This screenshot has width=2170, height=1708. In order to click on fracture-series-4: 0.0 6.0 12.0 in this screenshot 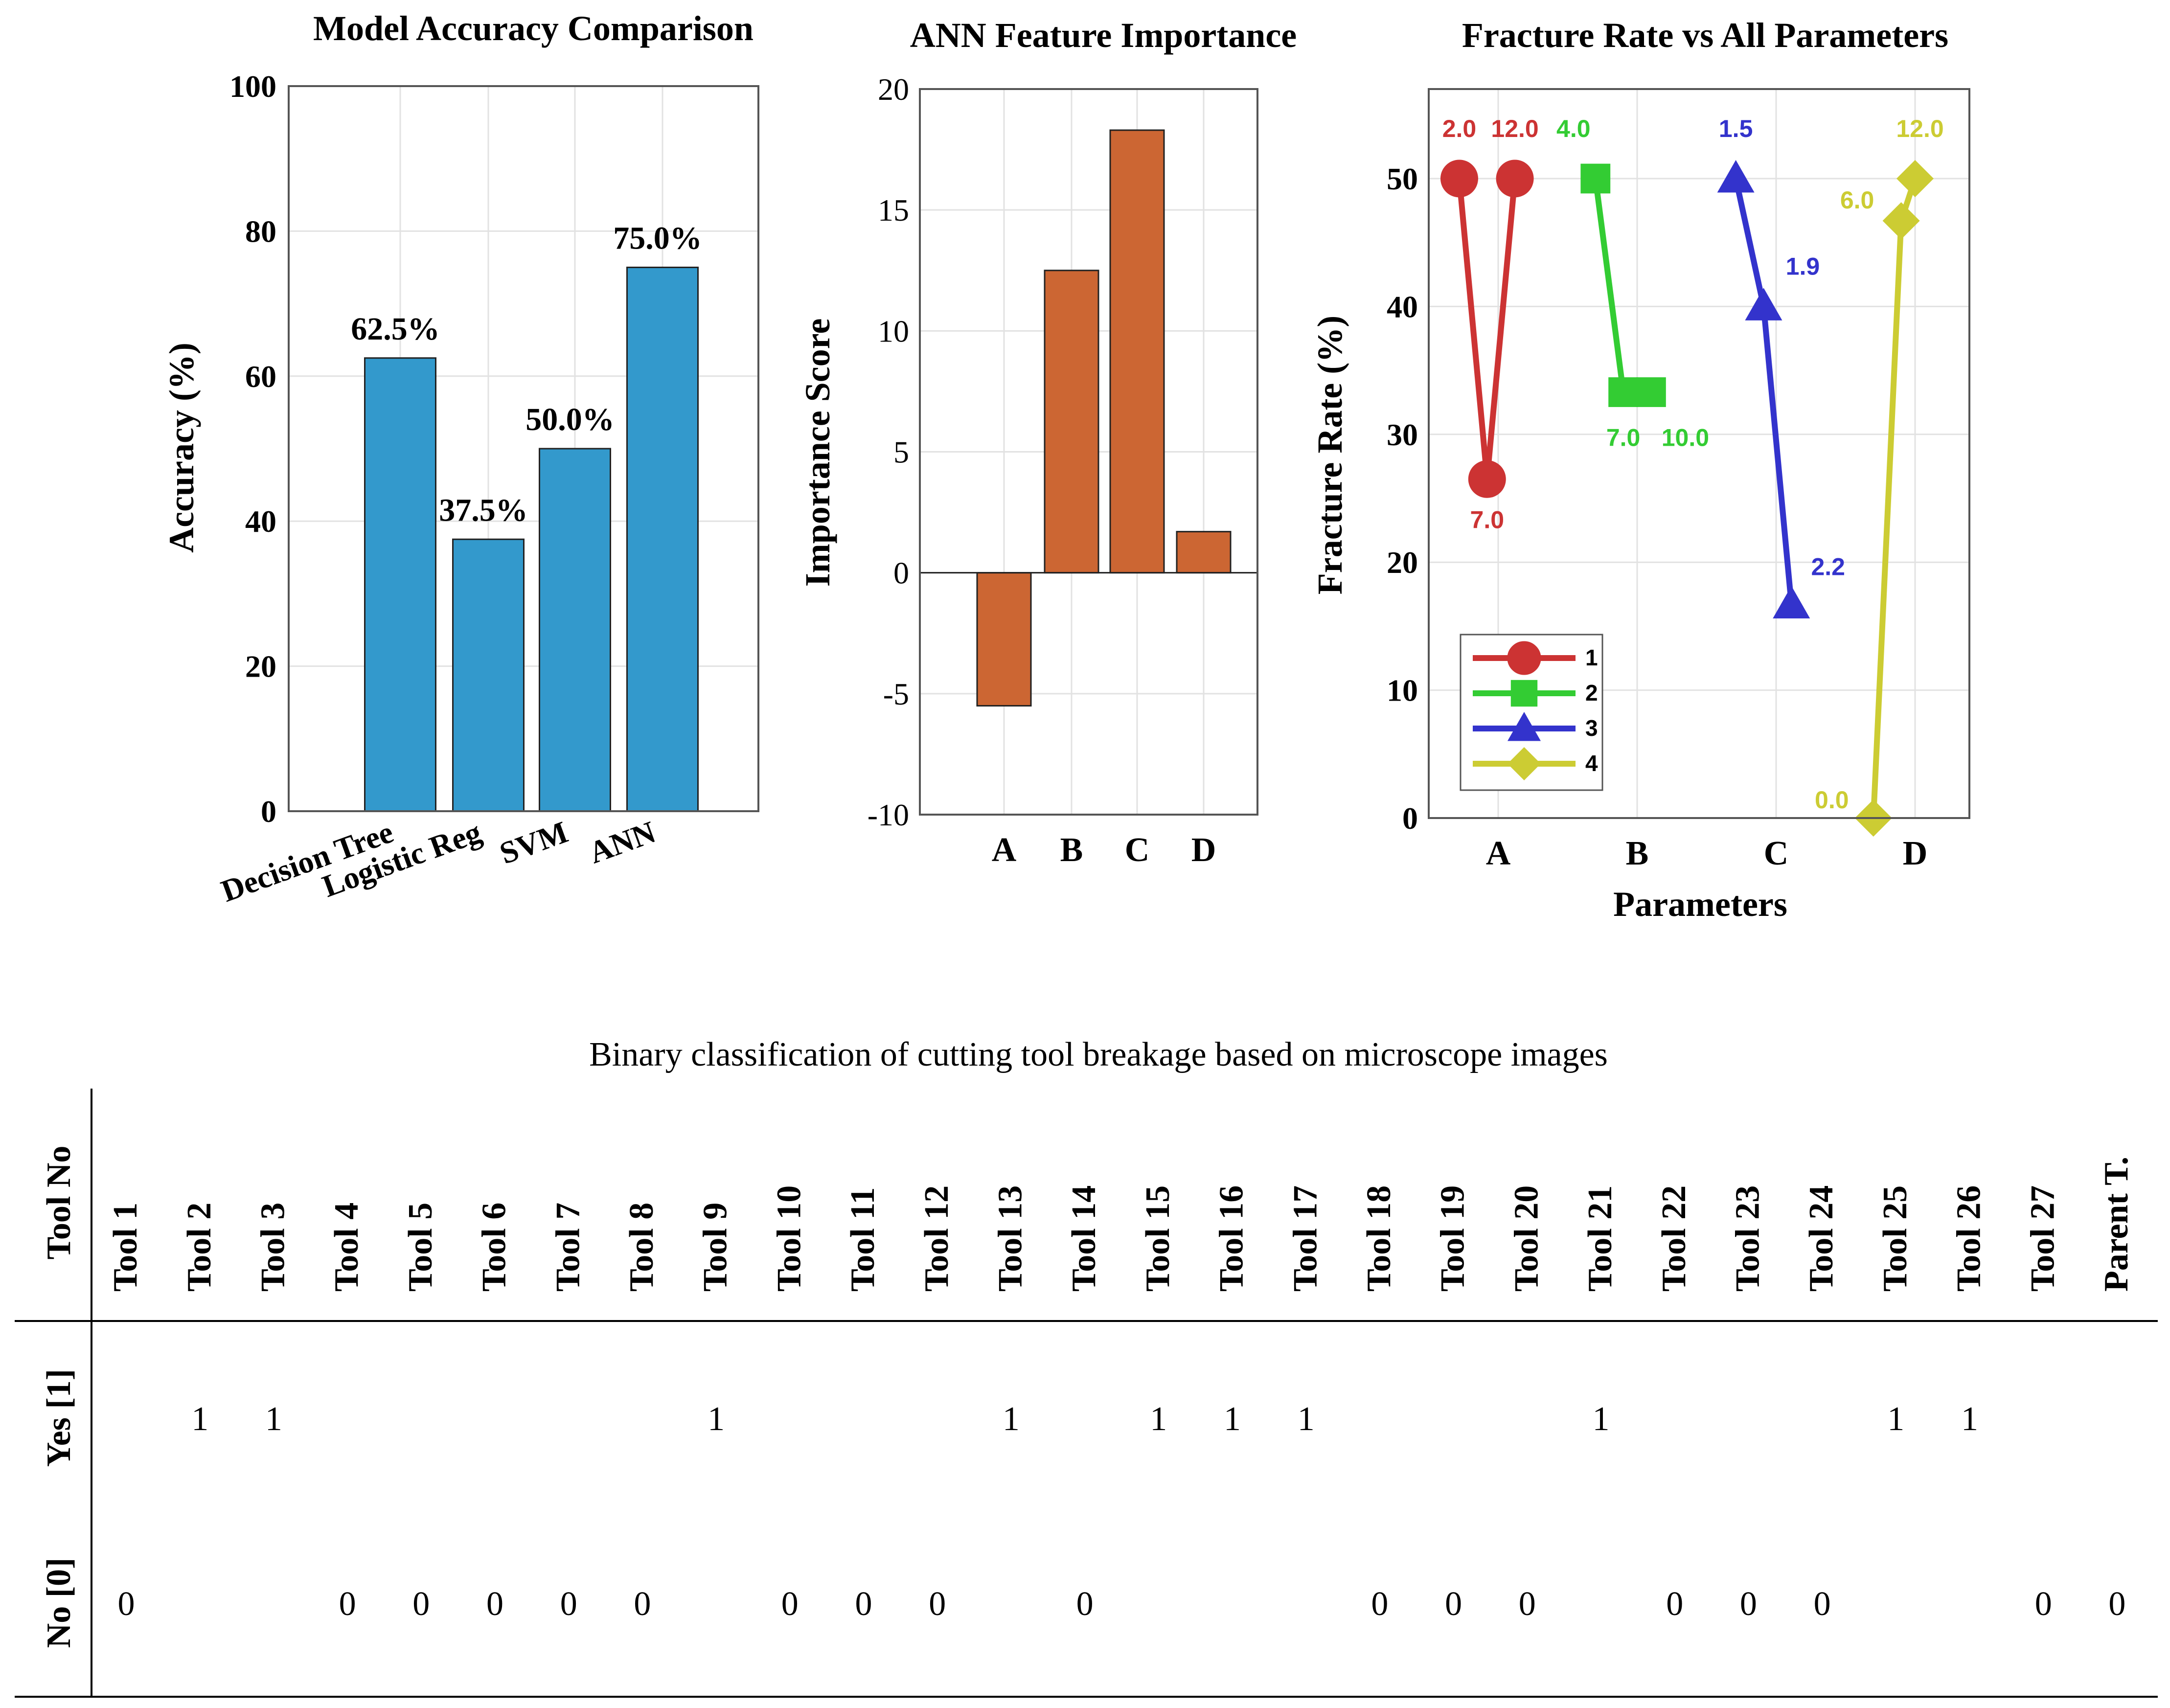, I will do `click(1879, 476)`.